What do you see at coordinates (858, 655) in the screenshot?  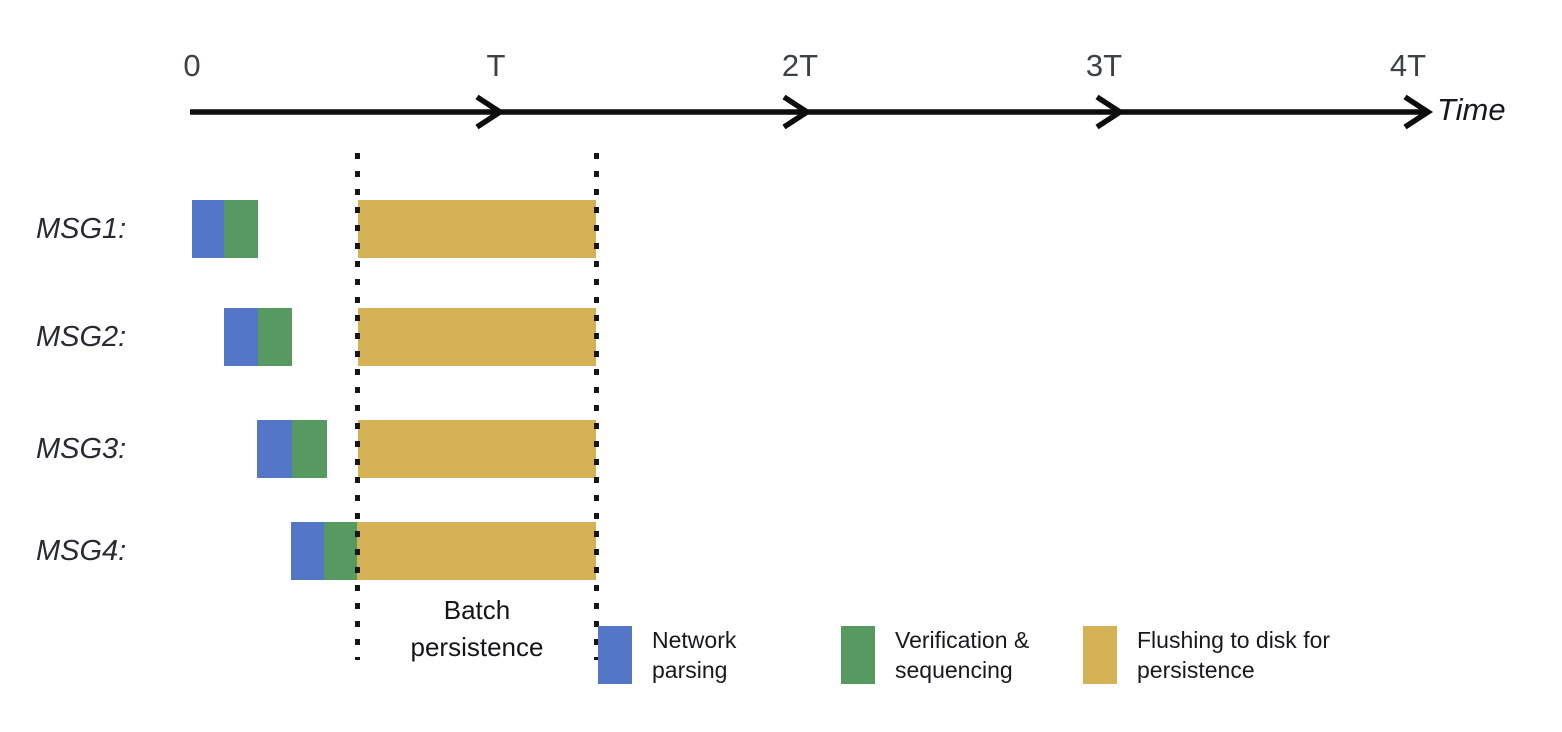 I see `verification-sequencing-swatch-icon` at bounding box center [858, 655].